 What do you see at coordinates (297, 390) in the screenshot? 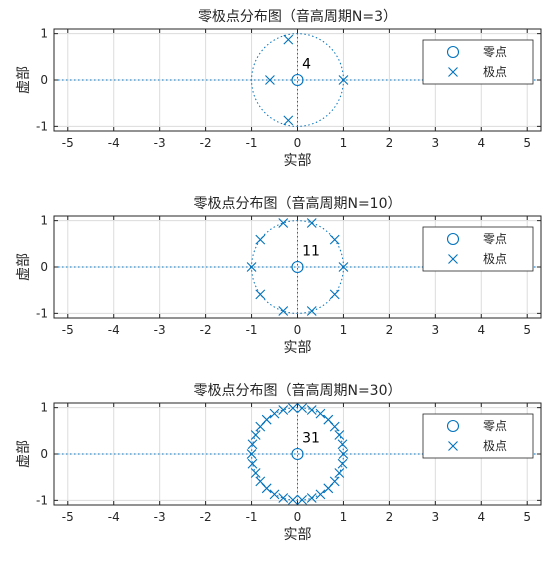
I see `chart-title: 零极点分布图（音高周期N=30）` at bounding box center [297, 390].